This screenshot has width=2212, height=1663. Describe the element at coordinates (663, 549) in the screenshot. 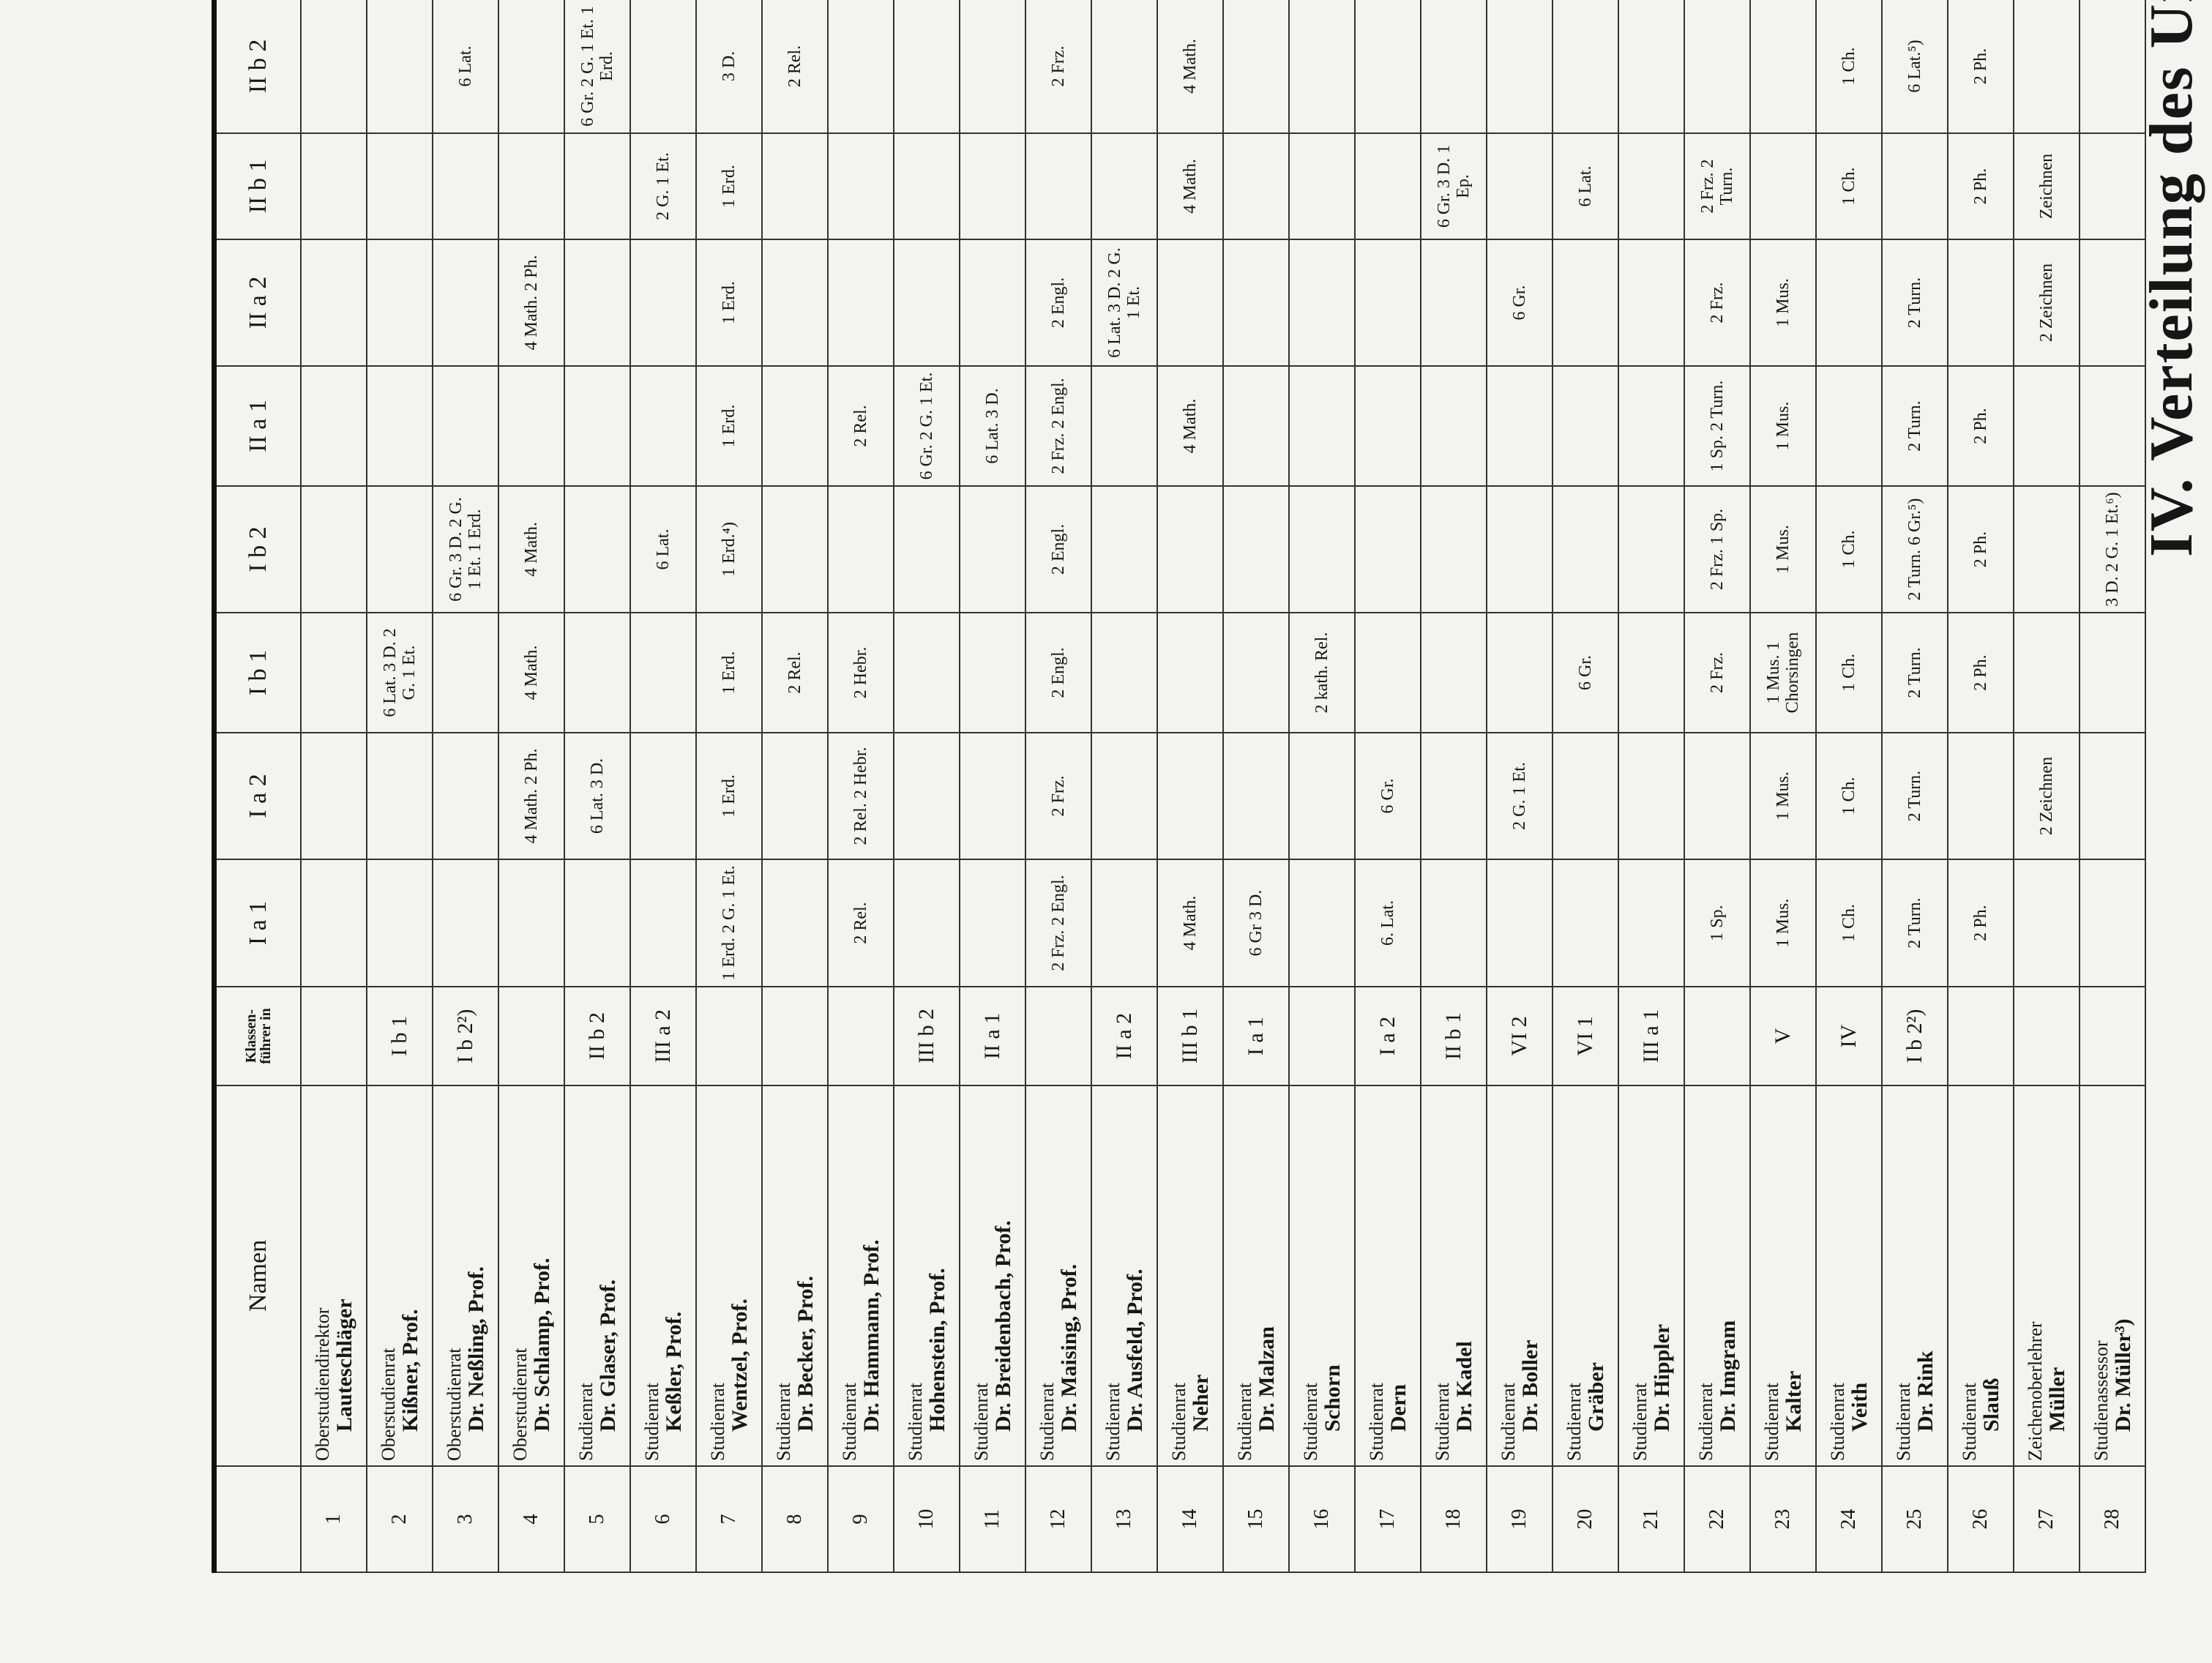

I see `lesson-cell: 6 Lat.` at that location.